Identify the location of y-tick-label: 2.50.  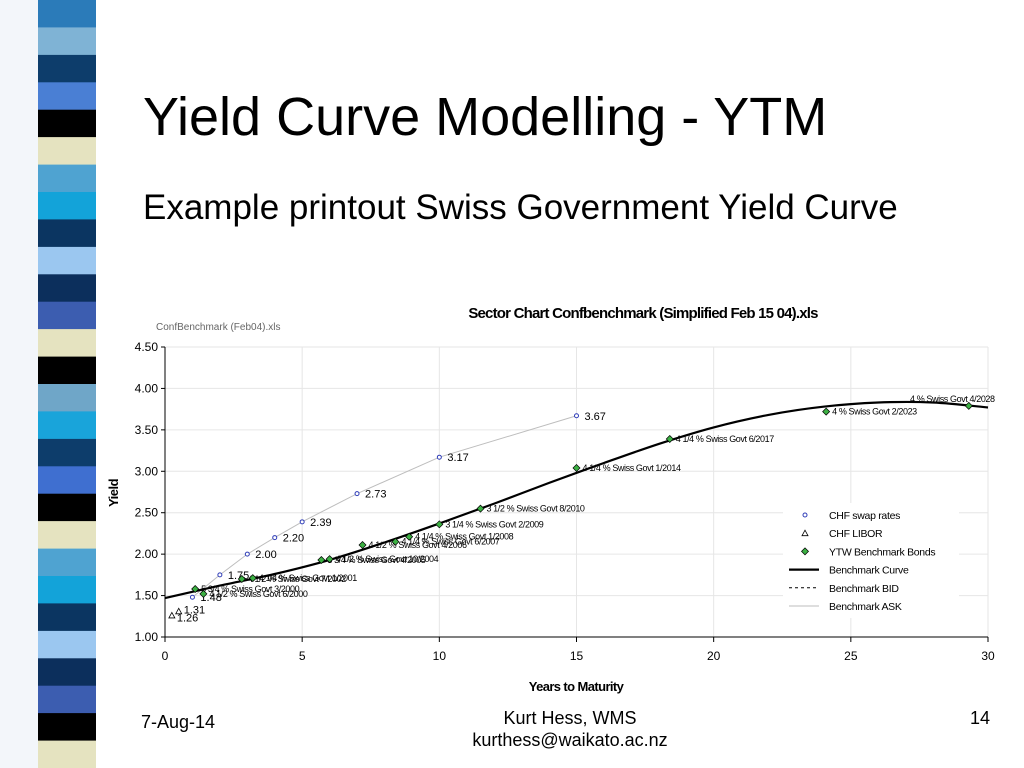
(147, 513).